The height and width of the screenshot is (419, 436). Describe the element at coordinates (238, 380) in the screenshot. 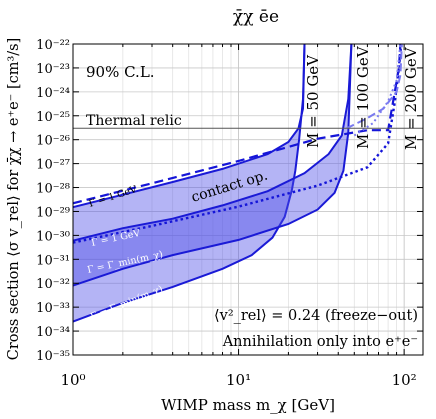

I see `x-tick-label: 10¹` at that location.